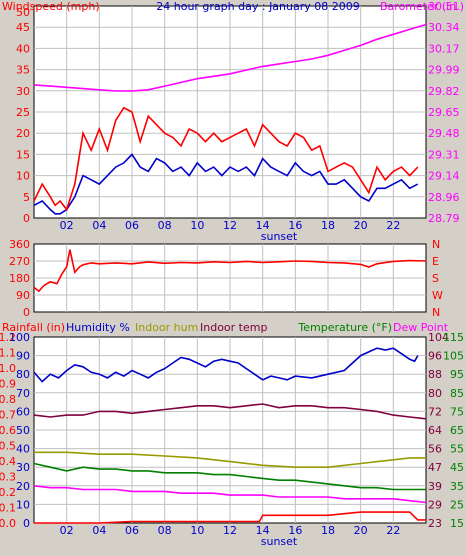  What do you see at coordinates (19, 244) in the screenshot?
I see `y-left-tick: 360` at bounding box center [19, 244].